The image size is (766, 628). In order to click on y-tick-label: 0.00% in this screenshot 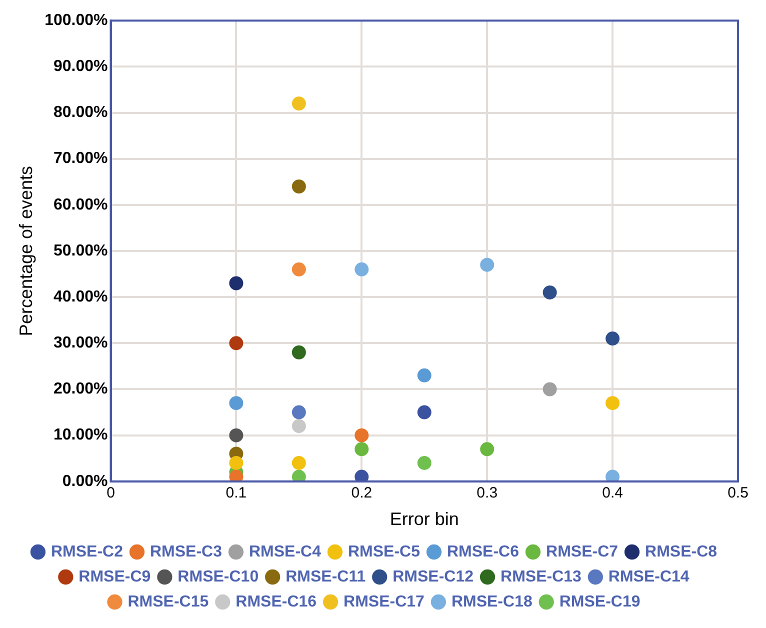, I will do `click(85, 481)`.